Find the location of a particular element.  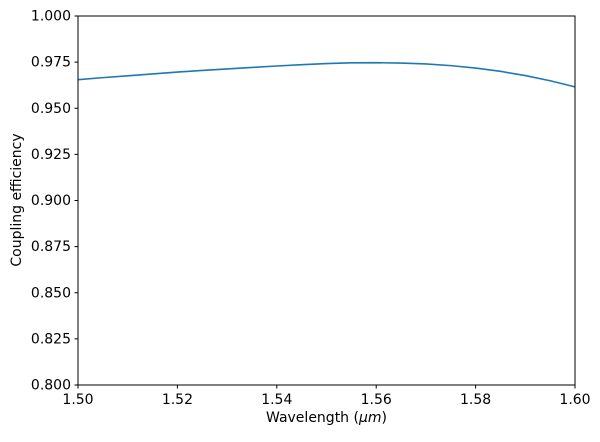

y-tick-label: 0.950 is located at coordinates (51, 109).